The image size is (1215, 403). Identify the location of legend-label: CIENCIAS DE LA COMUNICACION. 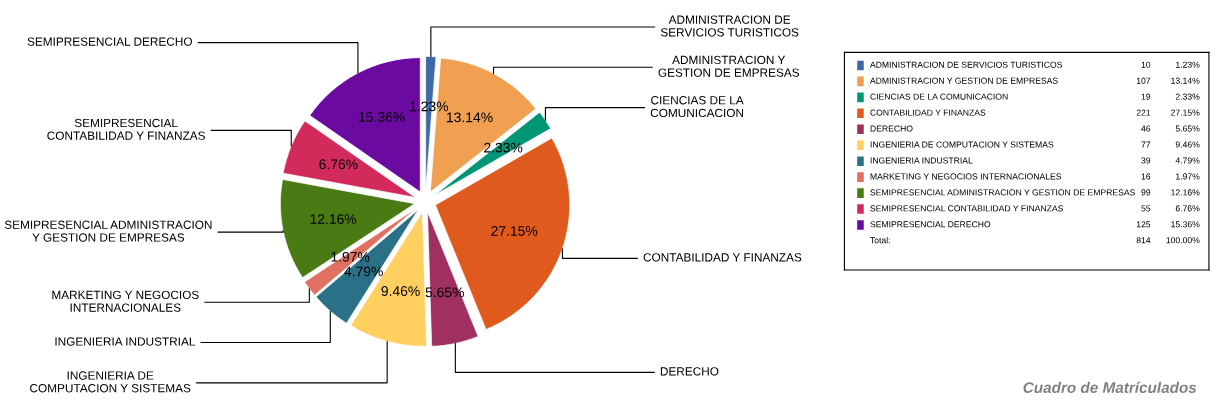
(939, 96).